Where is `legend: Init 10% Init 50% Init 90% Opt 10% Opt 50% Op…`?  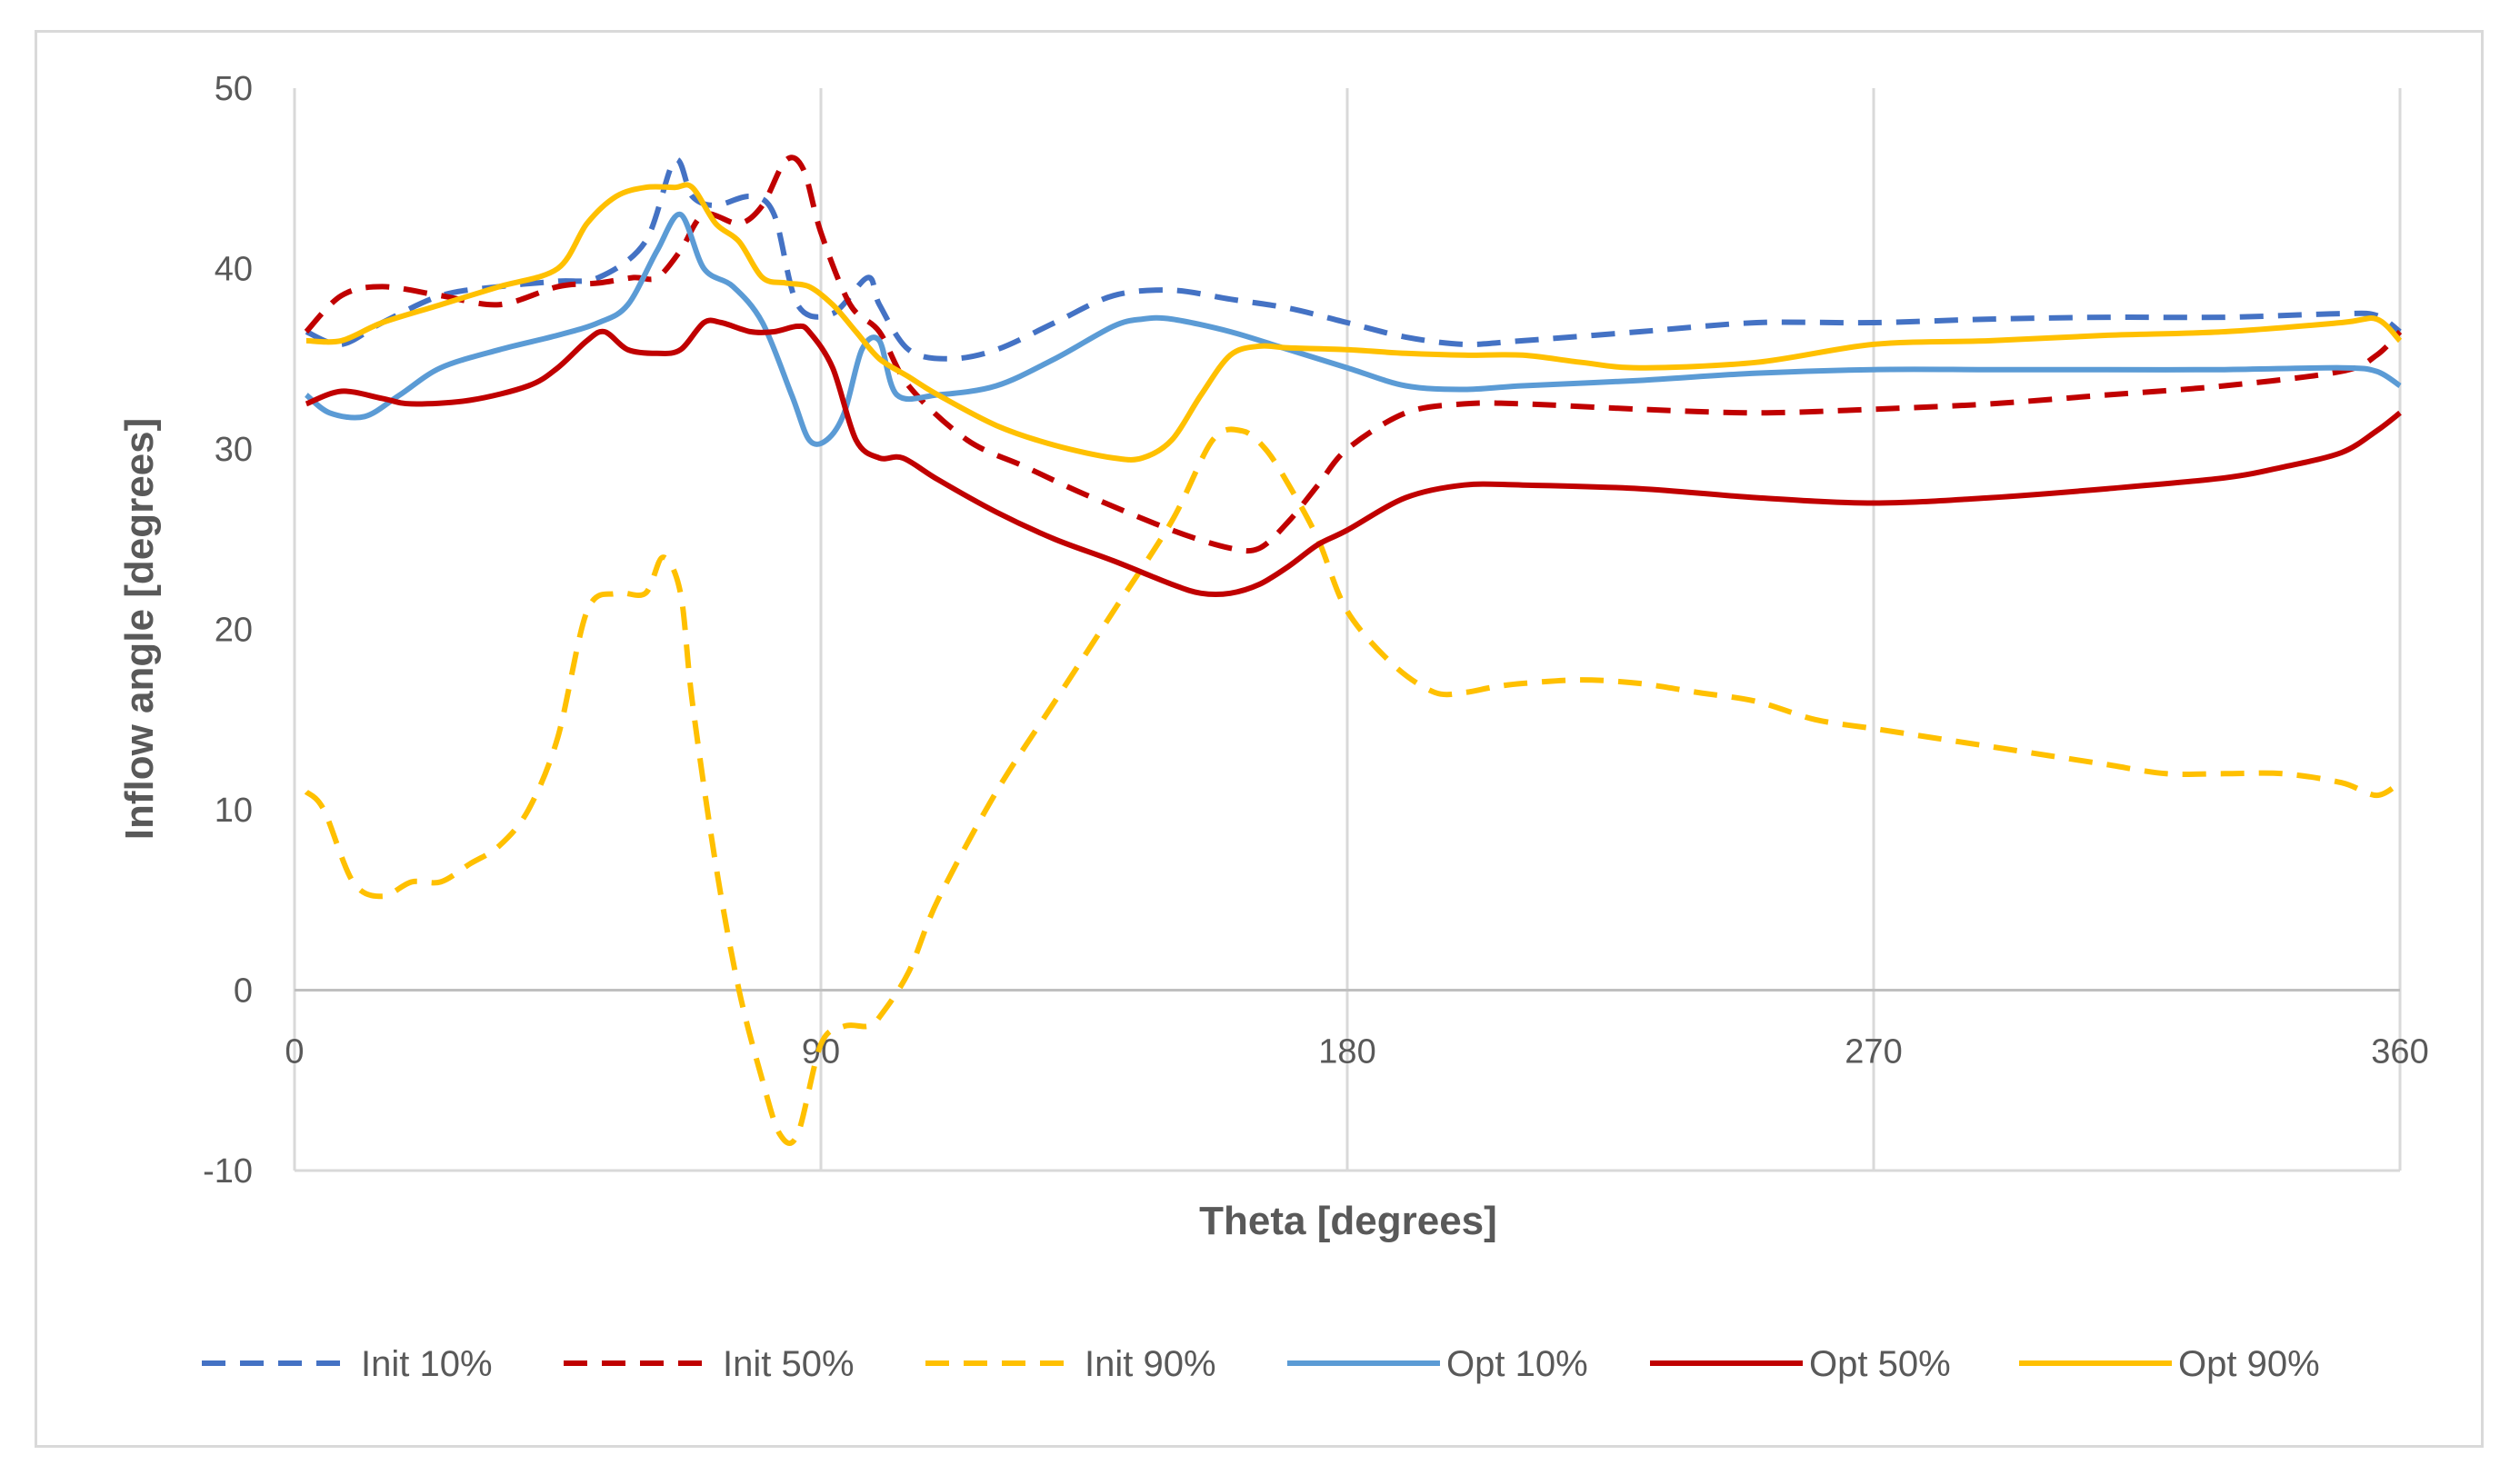
legend: Init 10% Init 50% Init 90% Opt 10% Opt 50% Op… is located at coordinates (1261, 1364).